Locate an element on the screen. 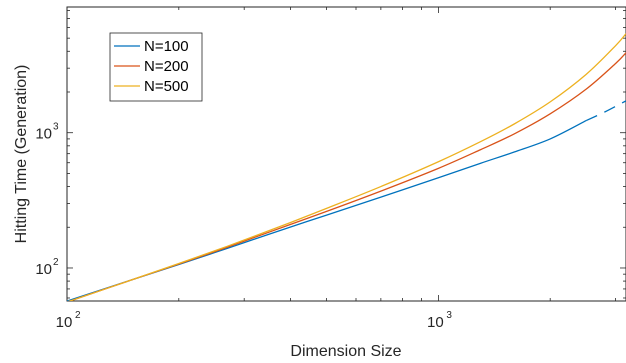  y-axis-label: Hitting Time (Generation) is located at coordinates (21, 154).